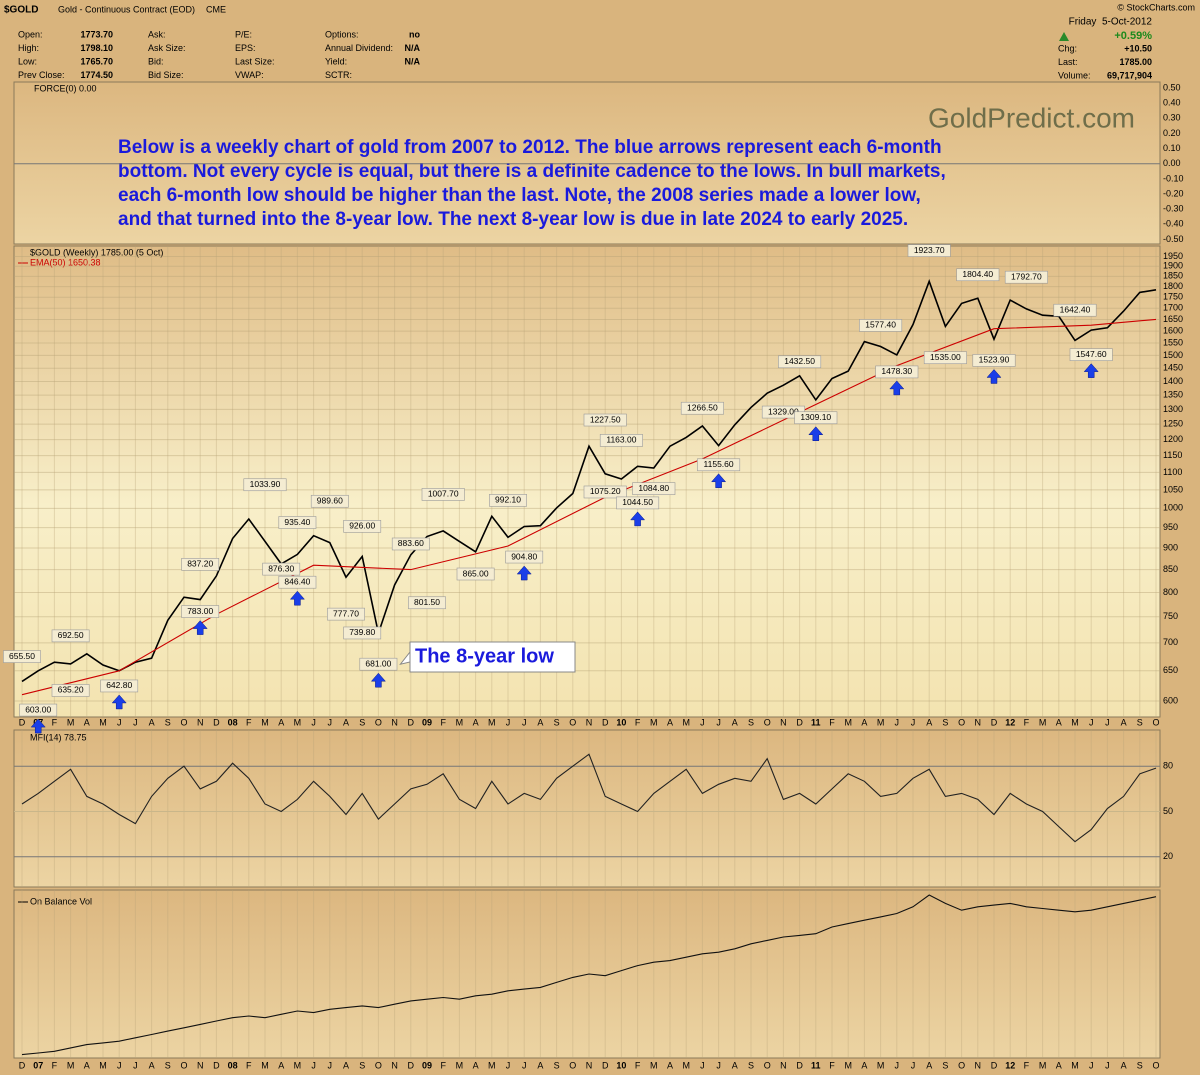 The height and width of the screenshot is (1075, 1200). I want to click on callout-box, so click(492, 657).